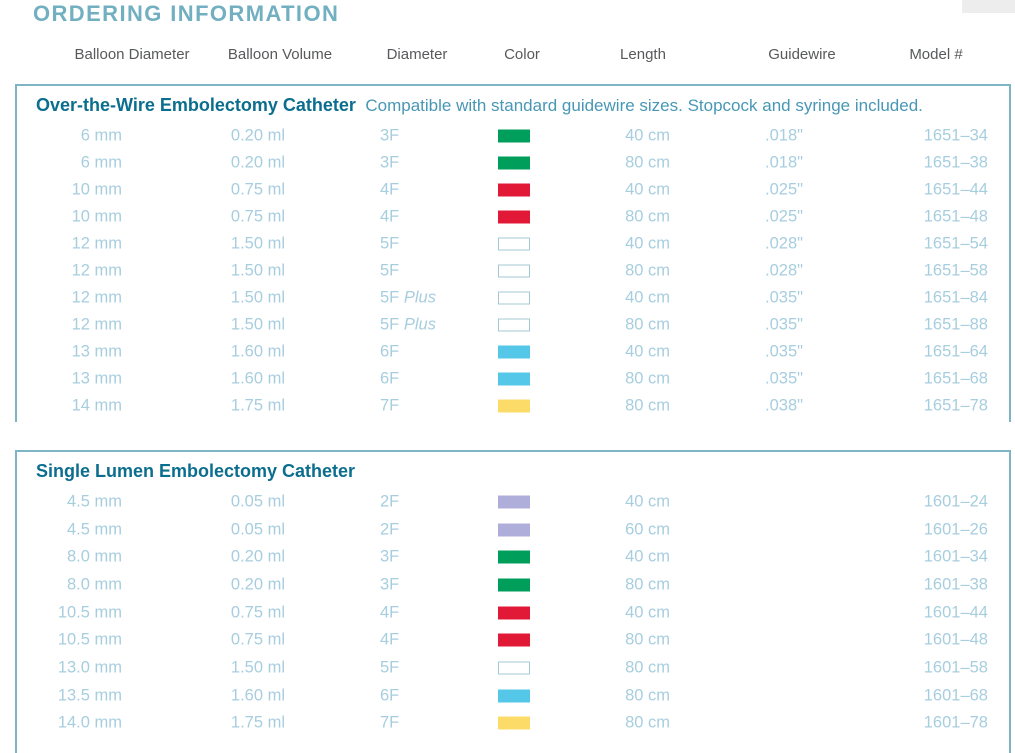 Image resolution: width=1015 pixels, height=753 pixels. I want to click on cell-balloon-diameter: 10 mm, so click(96, 216).